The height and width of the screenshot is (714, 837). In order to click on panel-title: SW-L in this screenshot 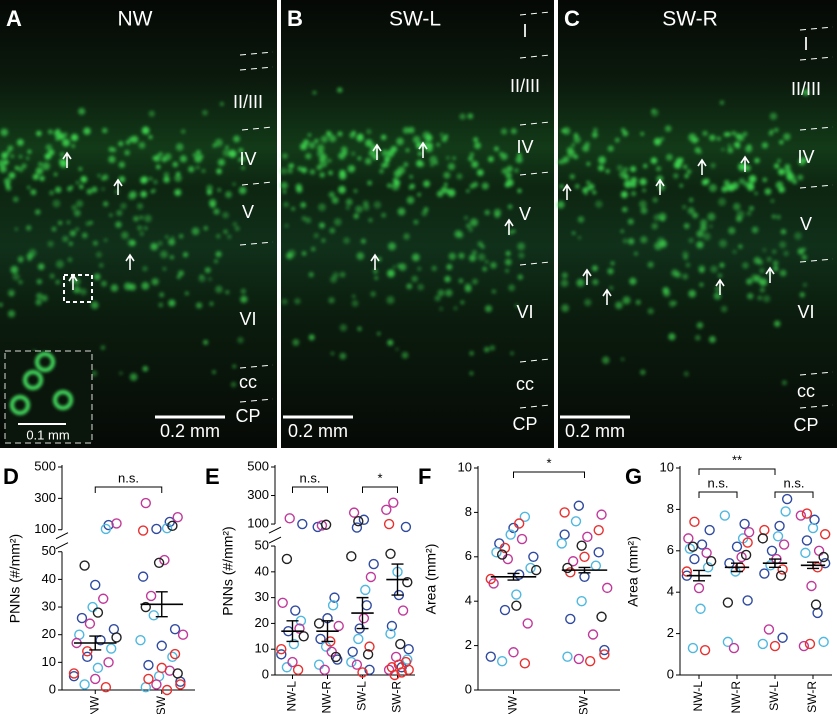, I will do `click(415, 19)`.